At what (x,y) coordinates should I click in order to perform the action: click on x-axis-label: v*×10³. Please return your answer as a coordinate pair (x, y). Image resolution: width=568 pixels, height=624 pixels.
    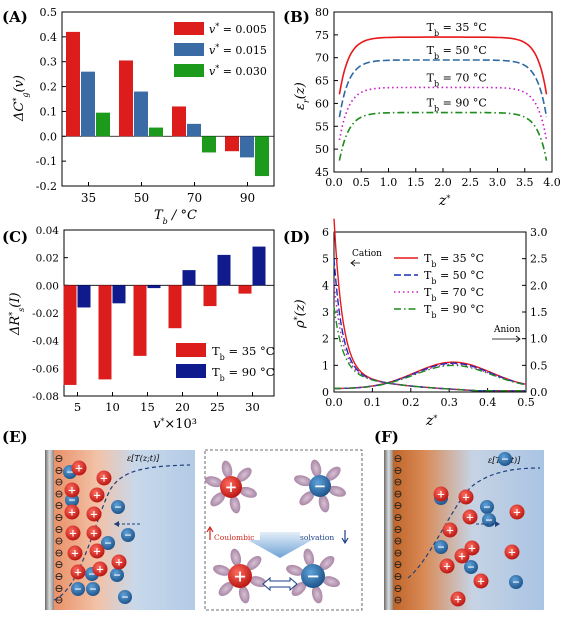
    Looking at the image, I should click on (175, 425).